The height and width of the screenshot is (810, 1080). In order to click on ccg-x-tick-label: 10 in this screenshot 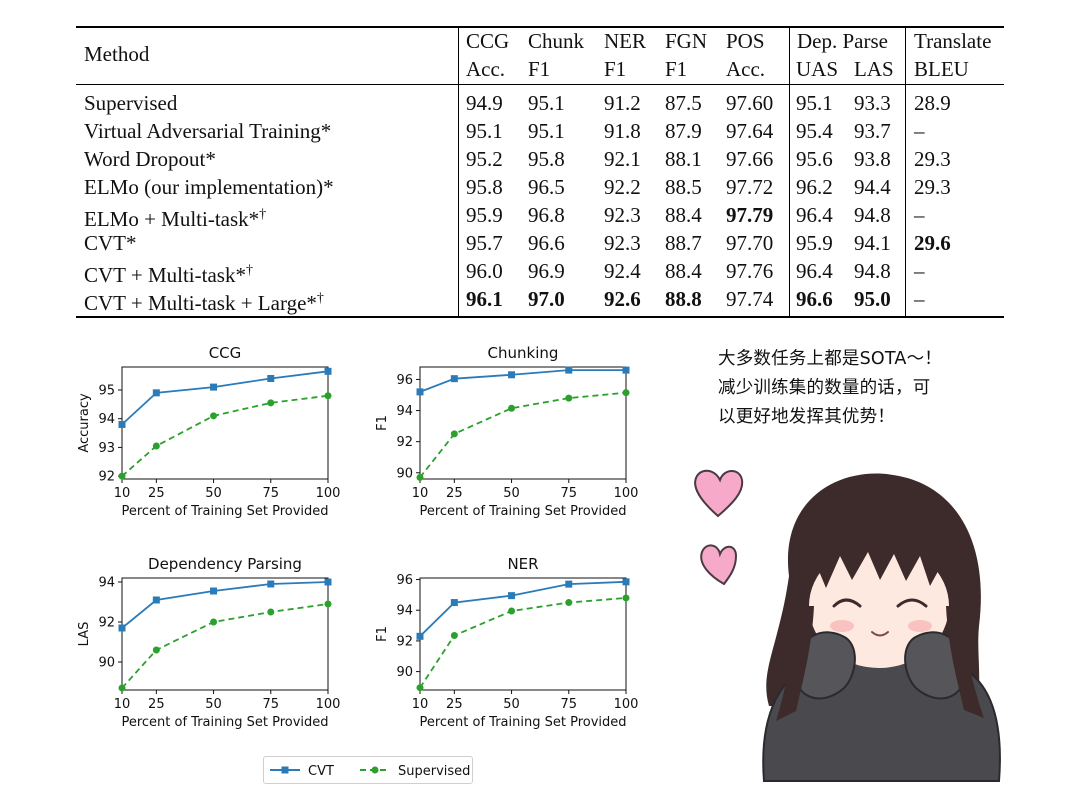, I will do `click(122, 493)`.